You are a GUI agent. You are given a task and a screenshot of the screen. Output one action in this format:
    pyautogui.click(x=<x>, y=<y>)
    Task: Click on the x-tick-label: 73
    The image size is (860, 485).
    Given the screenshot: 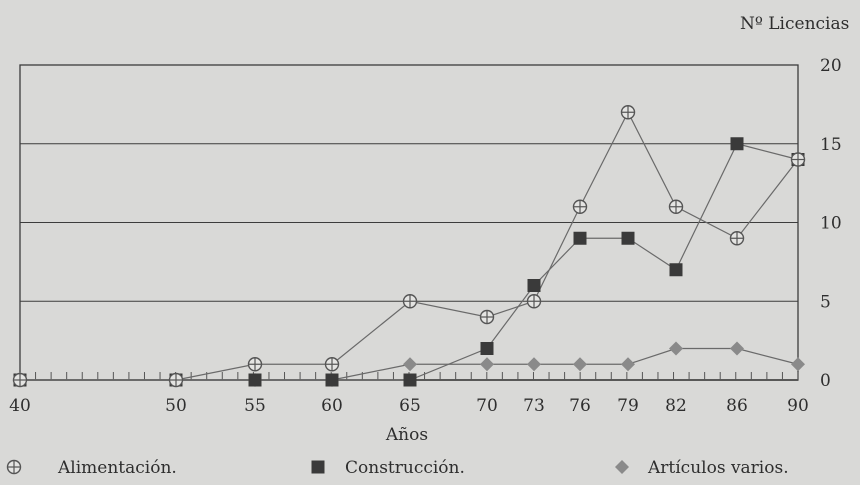 What is the action you would take?
    pyautogui.click(x=534, y=406)
    